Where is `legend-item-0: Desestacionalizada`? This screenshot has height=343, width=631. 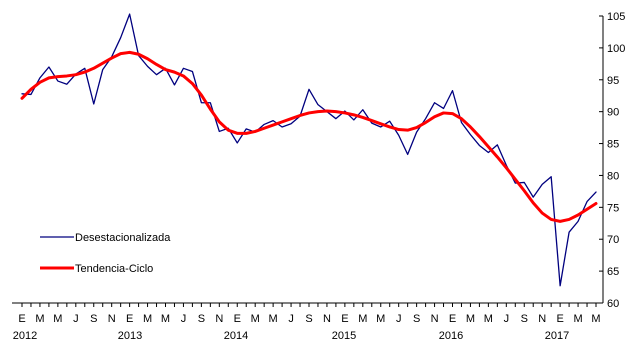
legend-item-0: Desestacionalizada is located at coordinates (105, 238).